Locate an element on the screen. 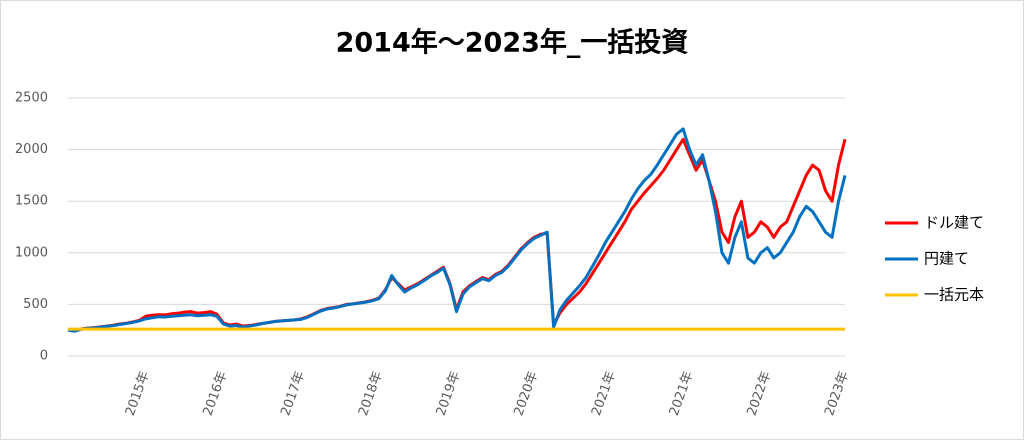 This screenshot has width=1024, height=440. y-tick-label: 2500 is located at coordinates (31, 98).